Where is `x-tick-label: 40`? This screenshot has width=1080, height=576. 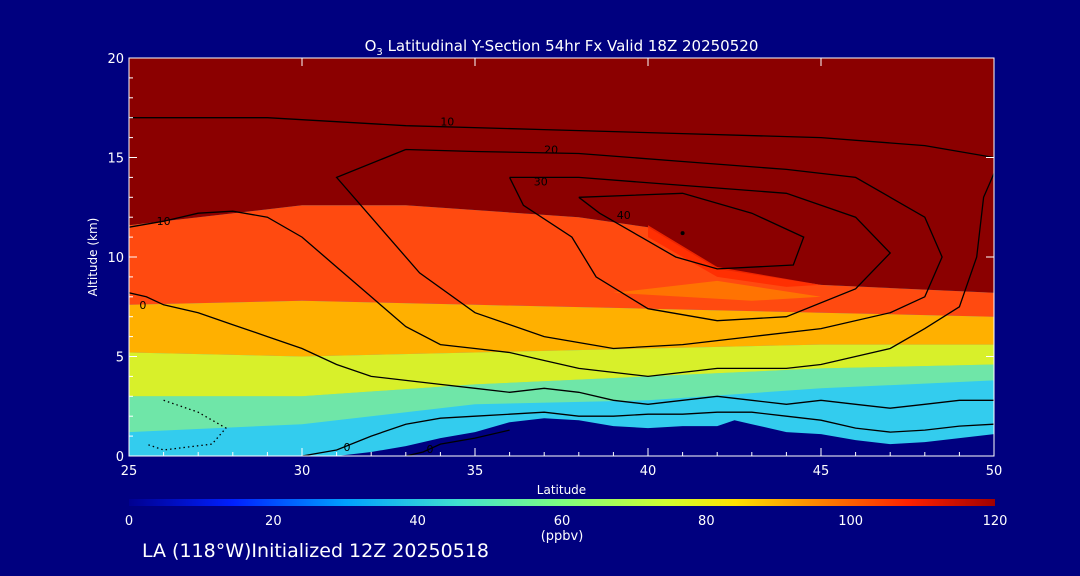 x-tick-label: 40 is located at coordinates (648, 471).